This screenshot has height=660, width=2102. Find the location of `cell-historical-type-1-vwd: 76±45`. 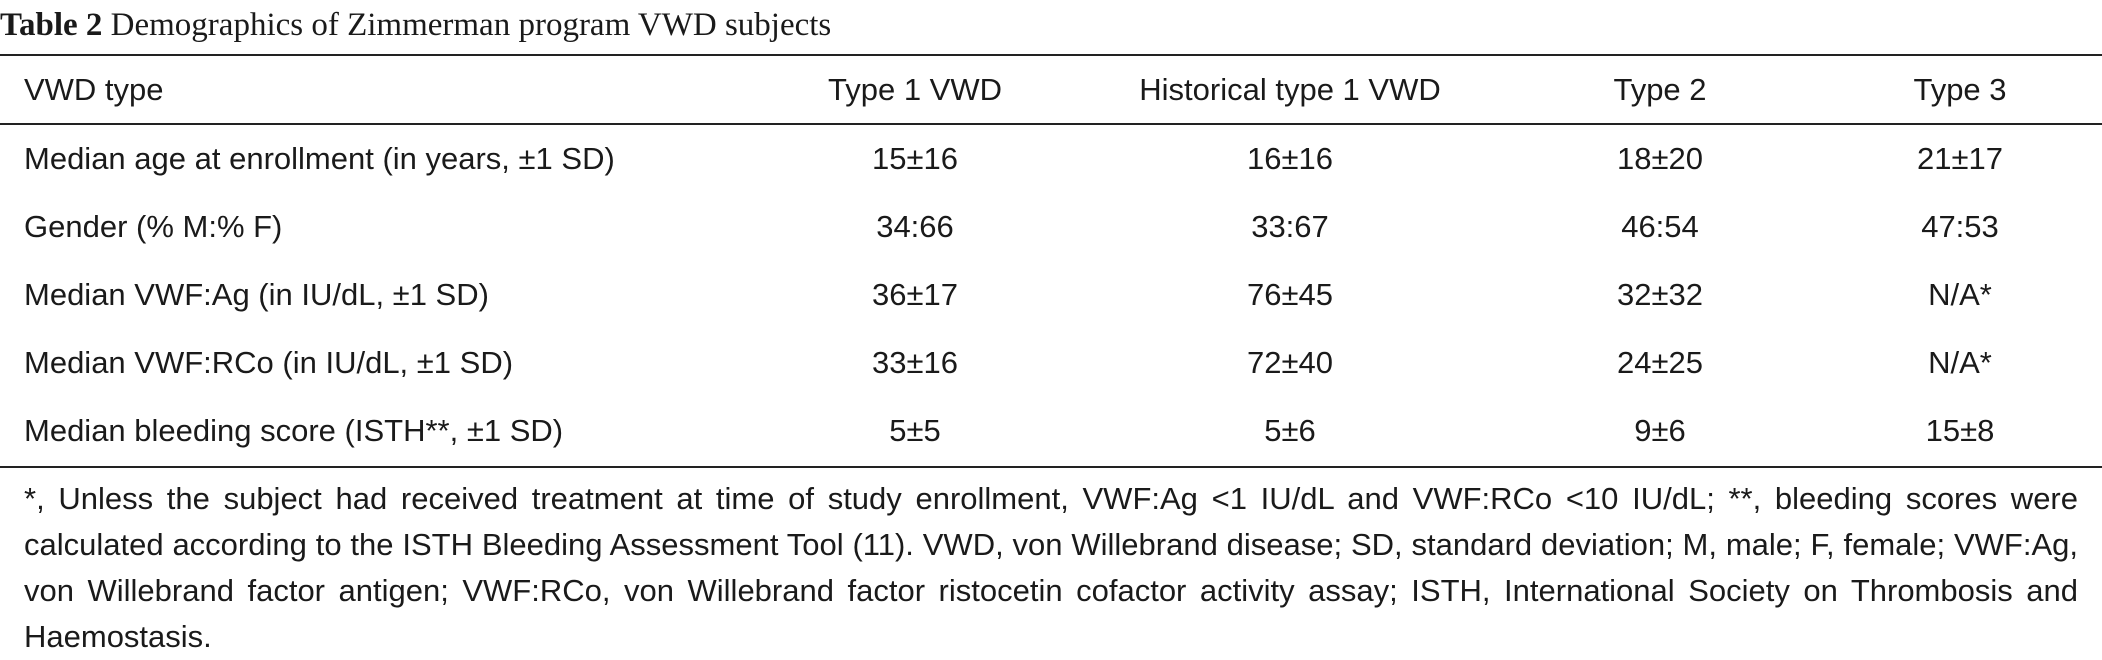

cell-historical-type-1-vwd: 76±45 is located at coordinates (1290, 294).